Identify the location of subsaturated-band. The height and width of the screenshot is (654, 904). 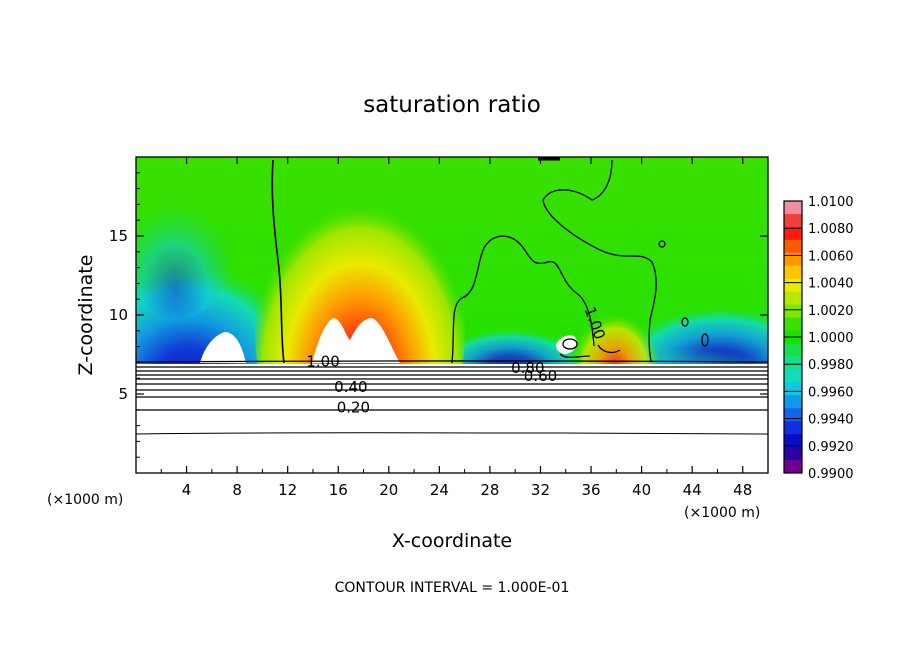
(452, 418).